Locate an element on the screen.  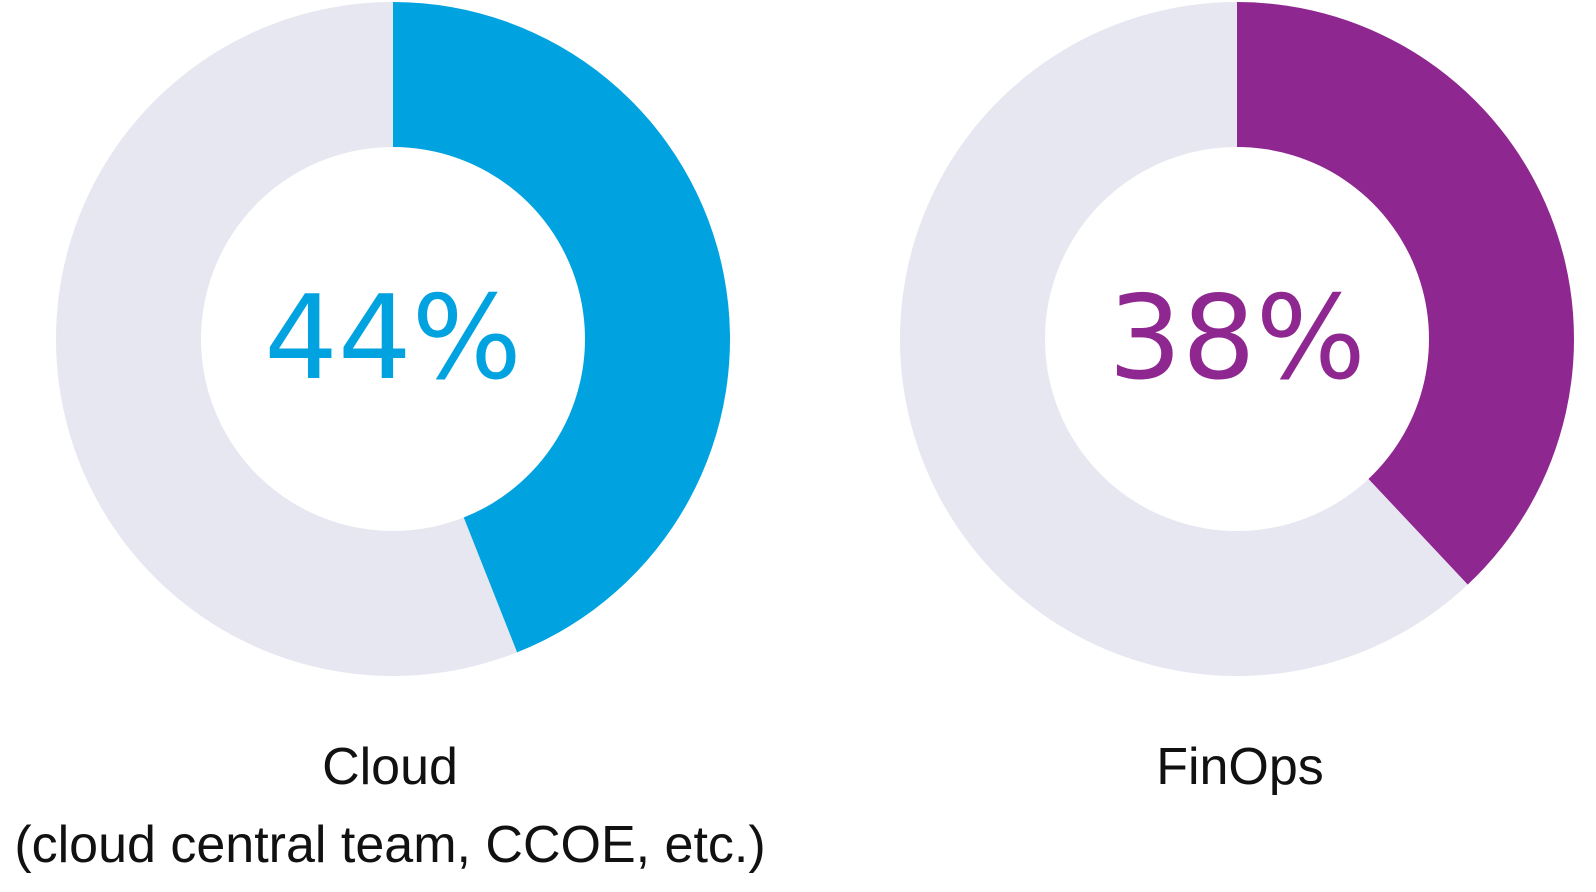
finops-caption: FinOps is located at coordinates (1240, 767).